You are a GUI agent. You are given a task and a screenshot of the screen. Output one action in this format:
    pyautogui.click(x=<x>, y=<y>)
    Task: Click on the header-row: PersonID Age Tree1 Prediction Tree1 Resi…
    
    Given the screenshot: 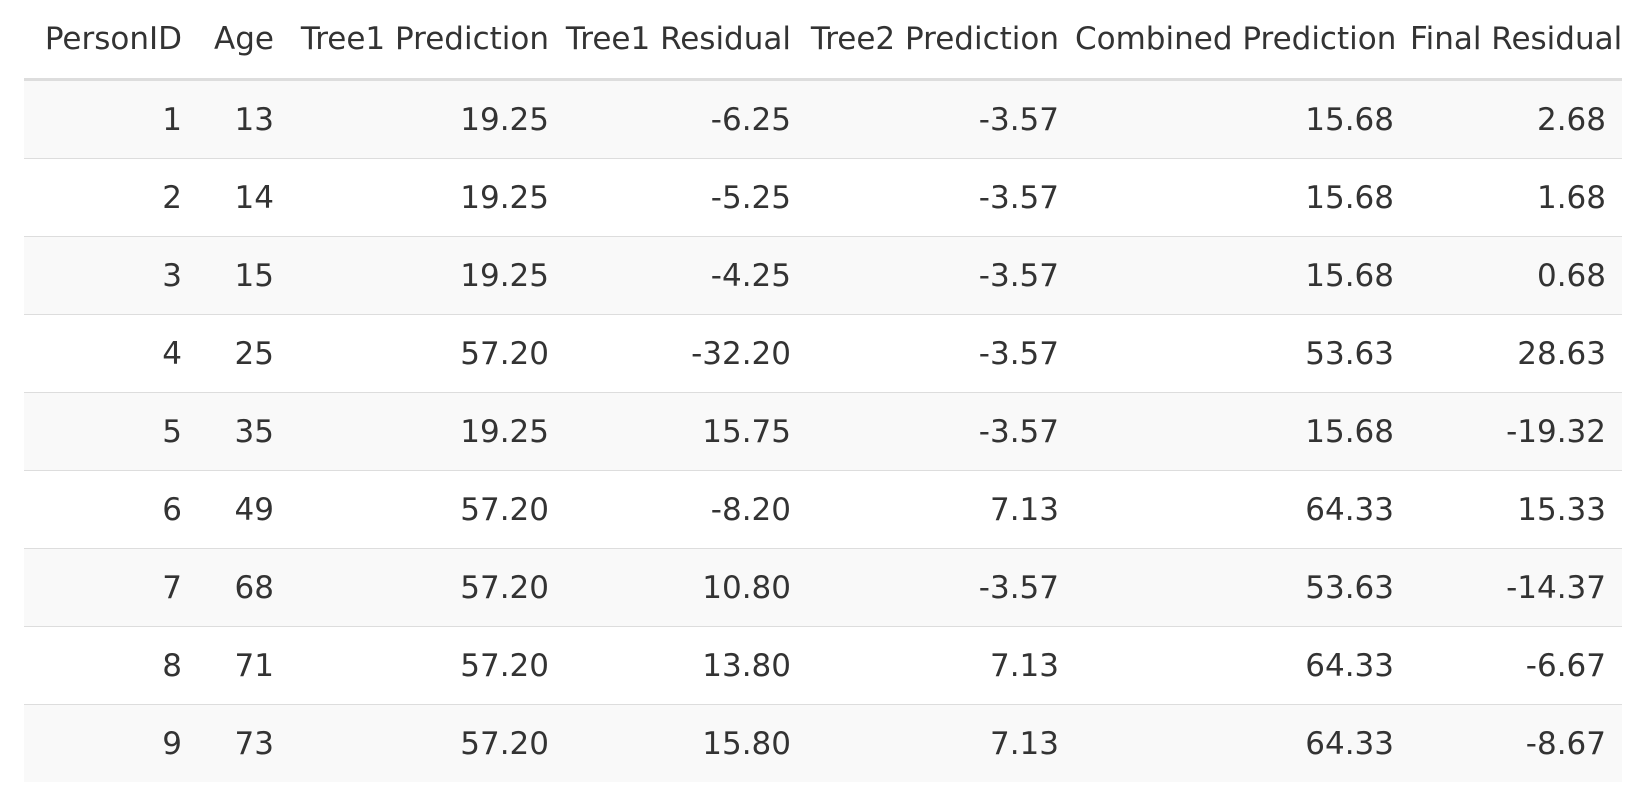 What is the action you would take?
    pyautogui.click(x=823, y=40)
    